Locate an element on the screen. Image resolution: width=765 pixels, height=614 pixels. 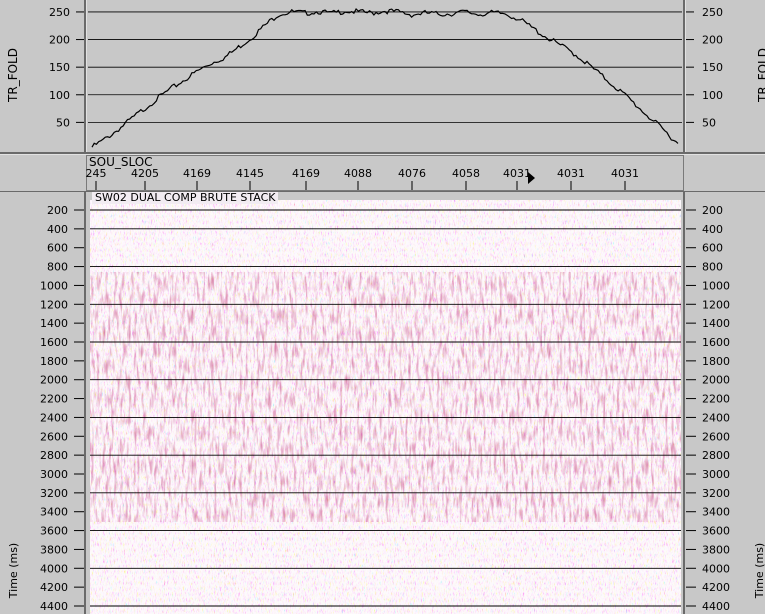
section-tick-label-left: 4000 is located at coordinates (54, 568).